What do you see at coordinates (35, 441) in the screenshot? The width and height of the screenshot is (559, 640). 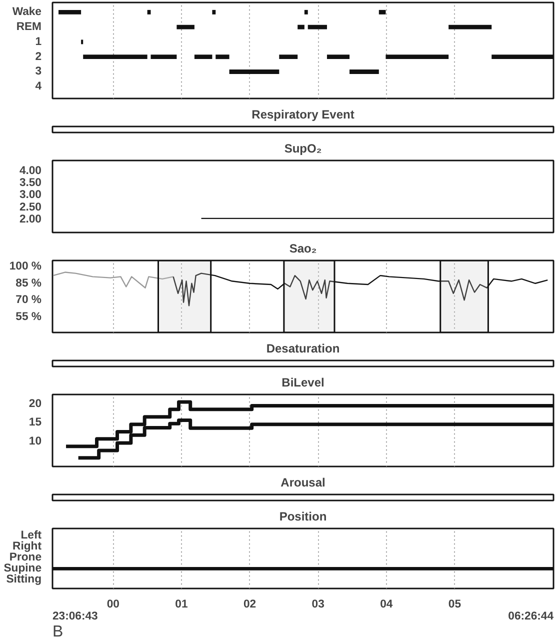 I see `y-tick-label: 10` at bounding box center [35, 441].